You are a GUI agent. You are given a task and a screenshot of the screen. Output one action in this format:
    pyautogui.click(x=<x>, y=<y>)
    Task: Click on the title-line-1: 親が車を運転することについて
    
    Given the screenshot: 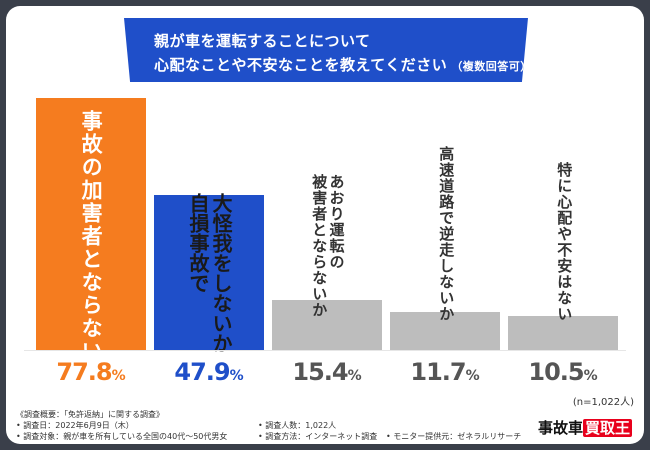 What is the action you would take?
    pyautogui.click(x=262, y=41)
    